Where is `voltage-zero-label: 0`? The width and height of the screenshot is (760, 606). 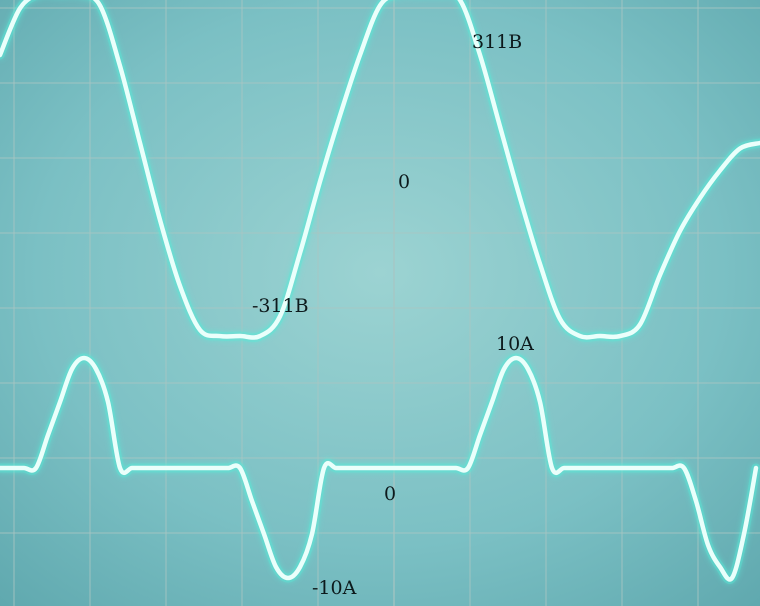 voltage-zero-label: 0 is located at coordinates (404, 182).